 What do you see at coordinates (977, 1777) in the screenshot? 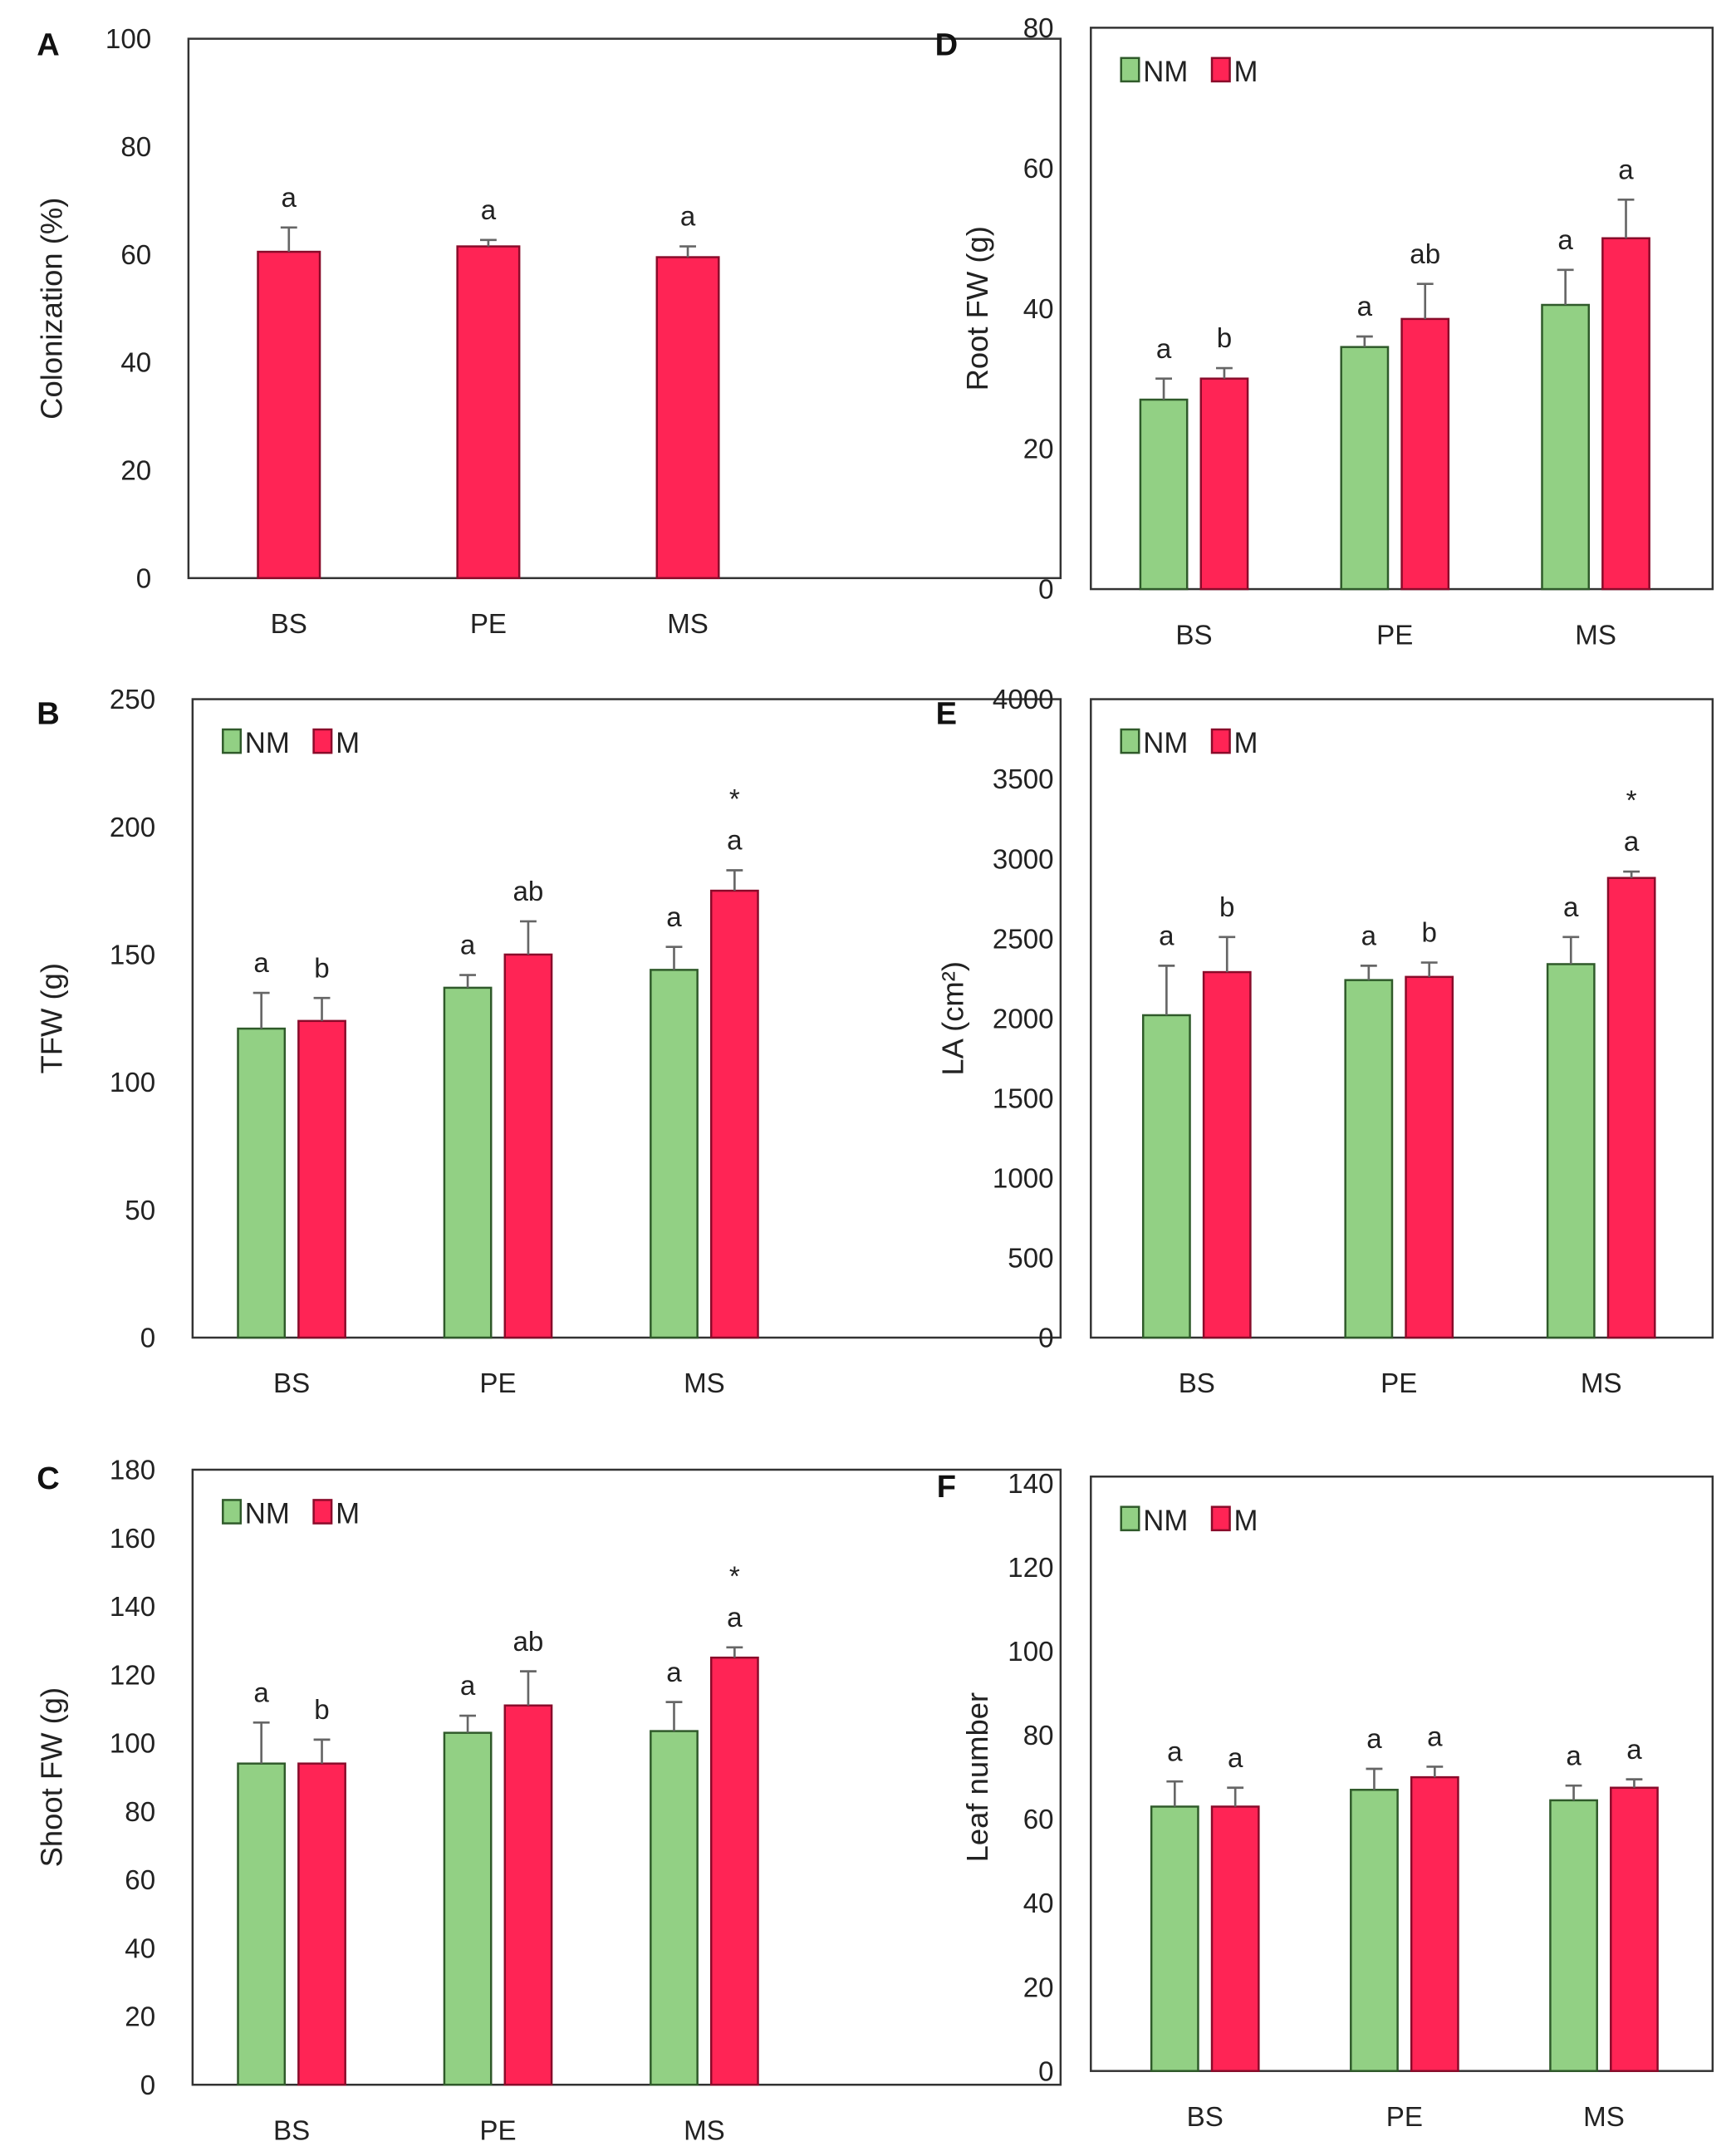
I see `y-axis-label: Leaf number` at bounding box center [977, 1777].